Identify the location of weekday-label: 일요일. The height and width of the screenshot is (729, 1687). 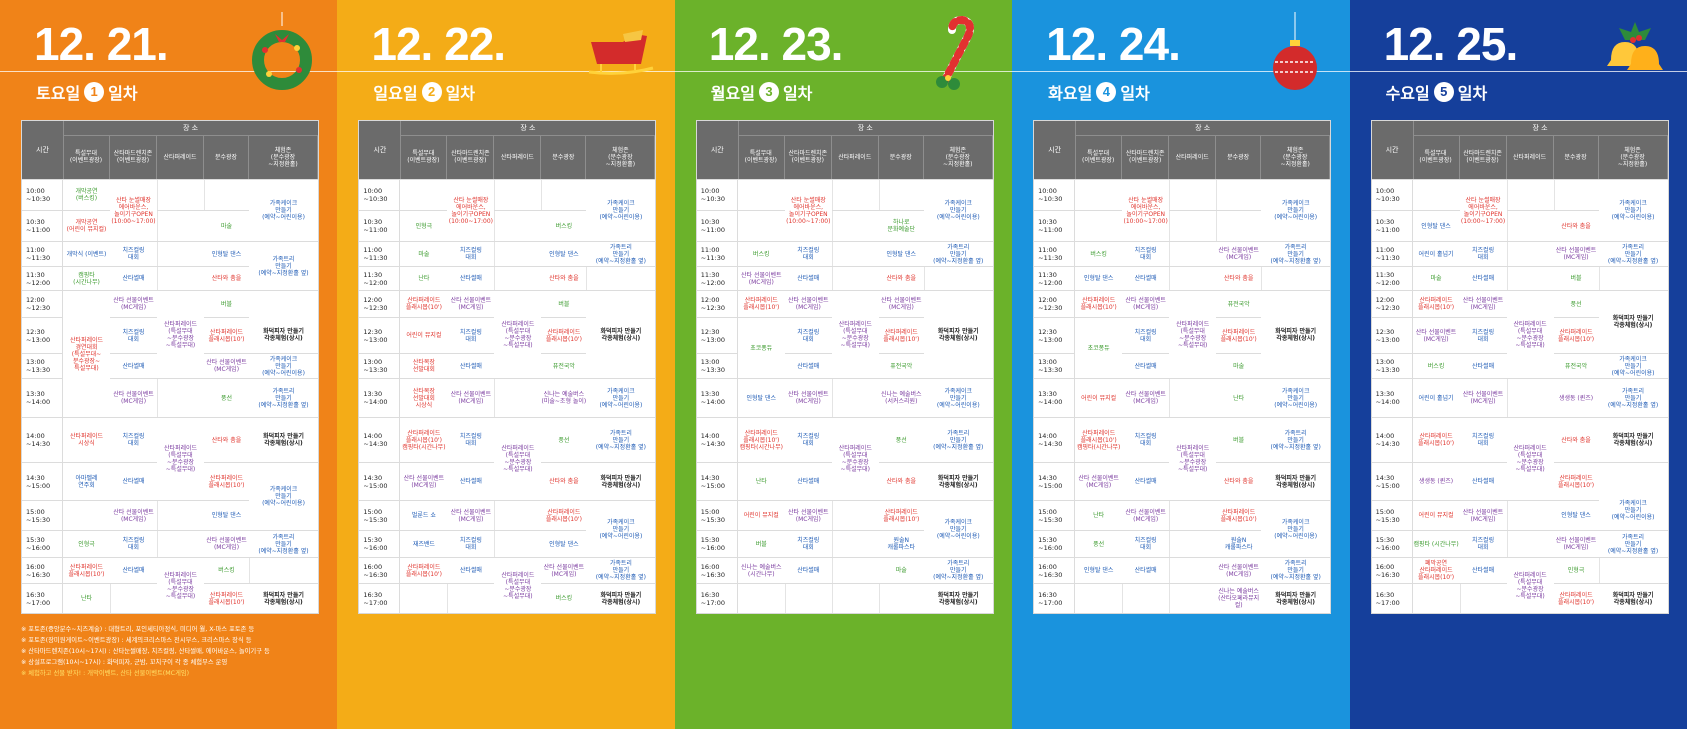
(395, 93).